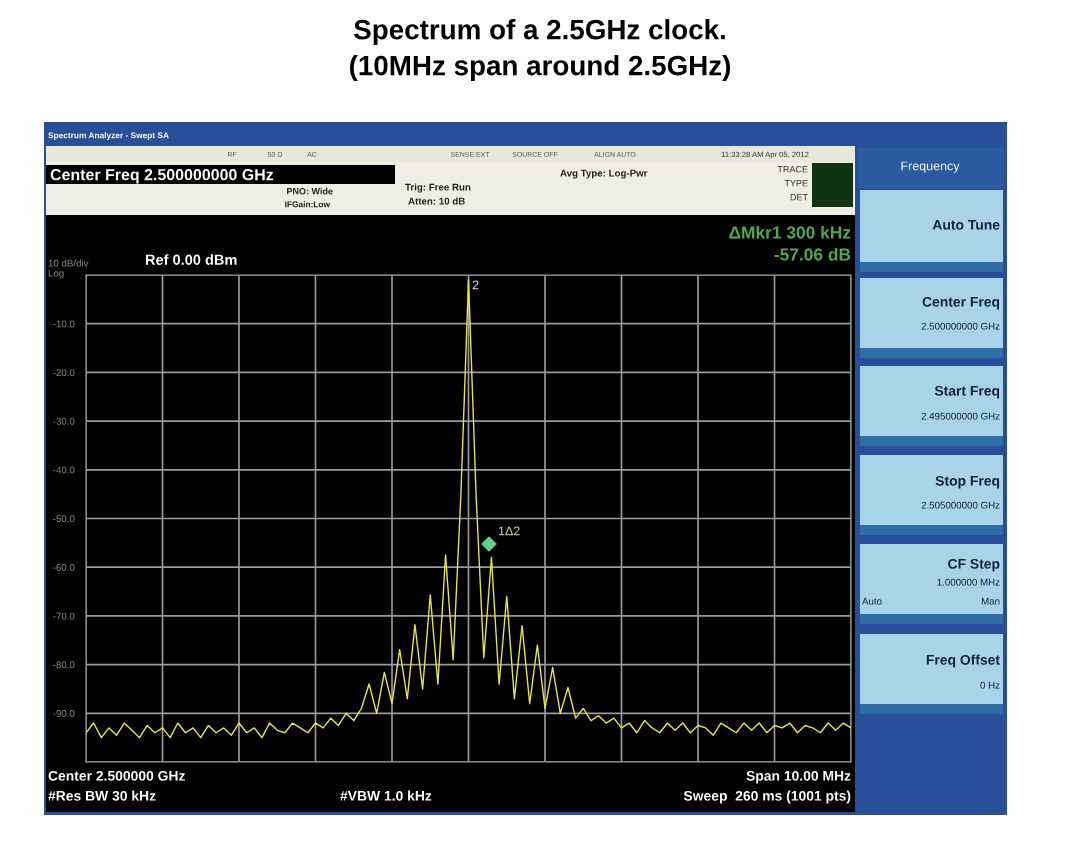  Describe the element at coordinates (990, 685) in the screenshot. I see `text: 0 Hz` at that location.